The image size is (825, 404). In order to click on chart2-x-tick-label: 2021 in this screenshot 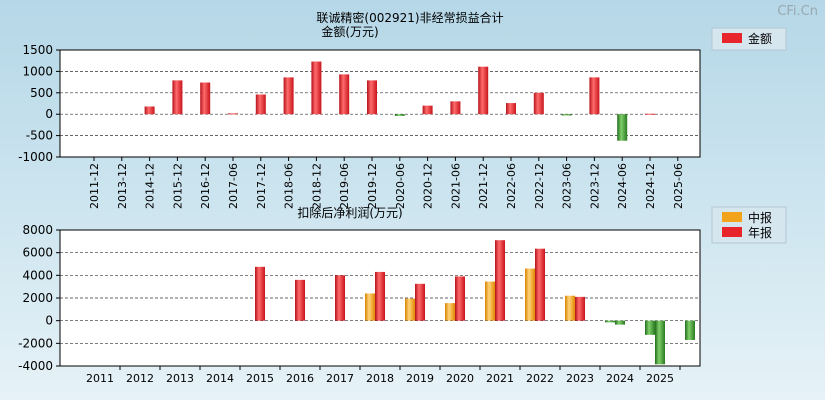, I will do `click(500, 378)`.